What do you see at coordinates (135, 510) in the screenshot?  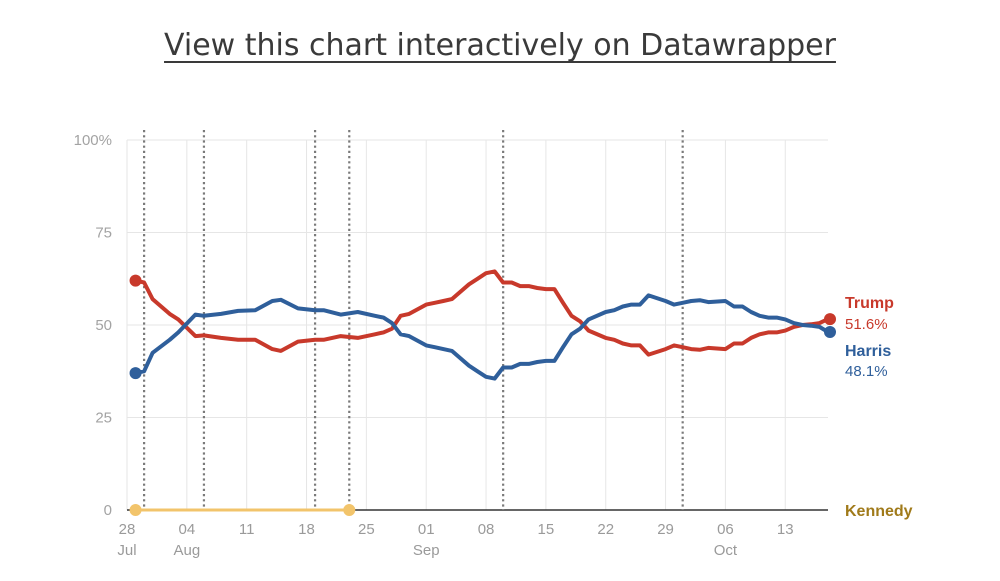 I see `series-start-point-kennedy` at bounding box center [135, 510].